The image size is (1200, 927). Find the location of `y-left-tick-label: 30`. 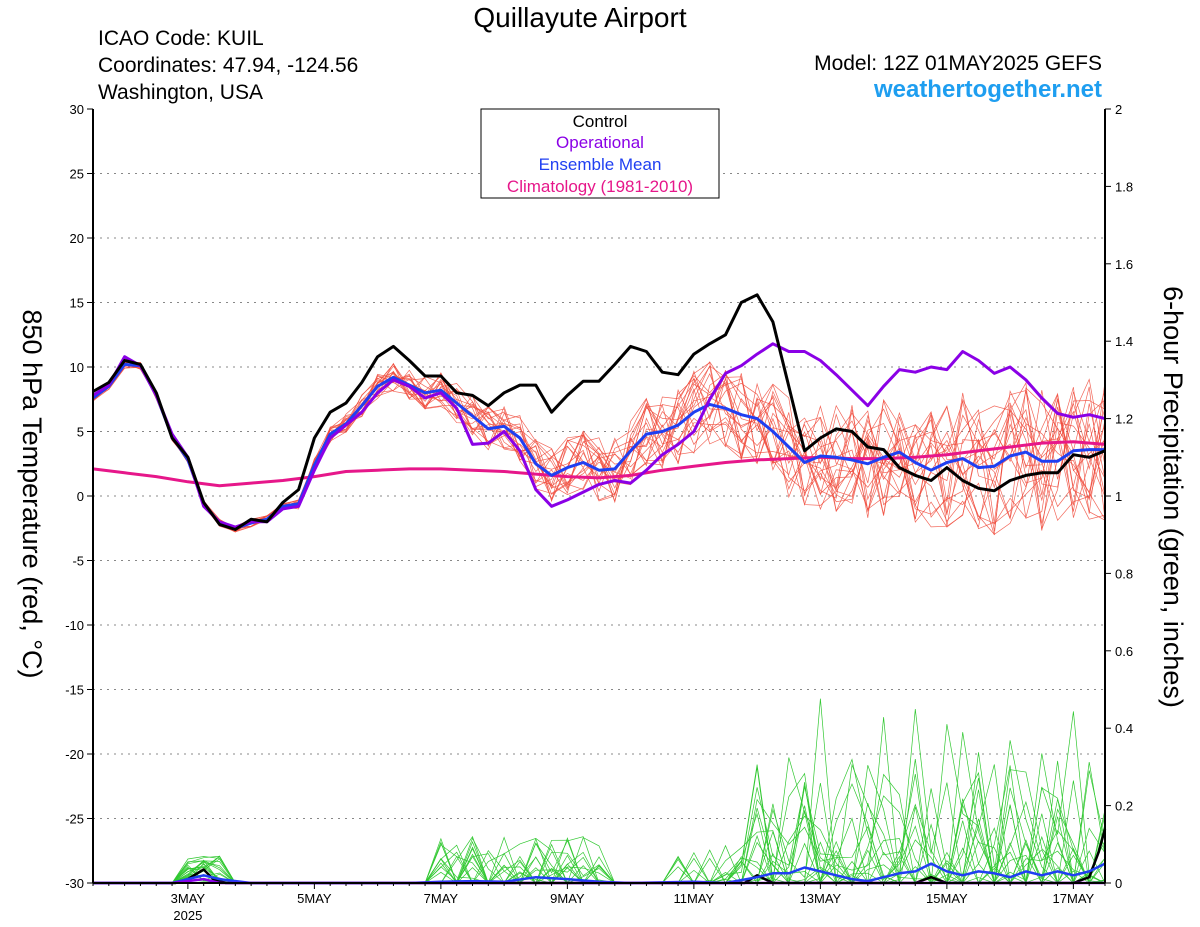

y-left-tick-label: 30 is located at coordinates (77, 109).